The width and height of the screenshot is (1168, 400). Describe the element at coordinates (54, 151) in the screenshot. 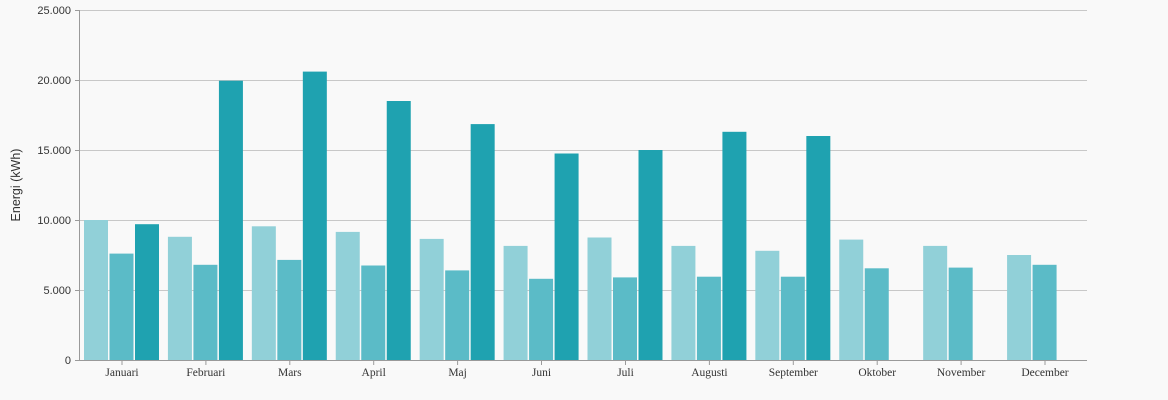

I see `y-tick-label: 15.000` at that location.